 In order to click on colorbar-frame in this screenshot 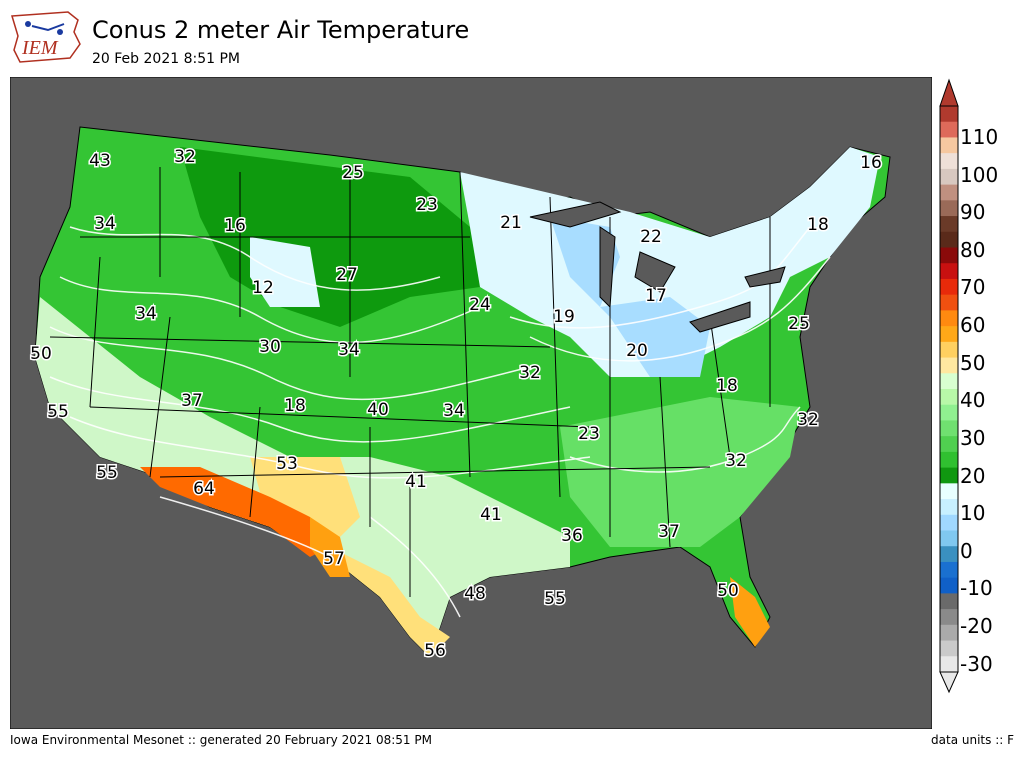, I will do `click(949, 389)`.